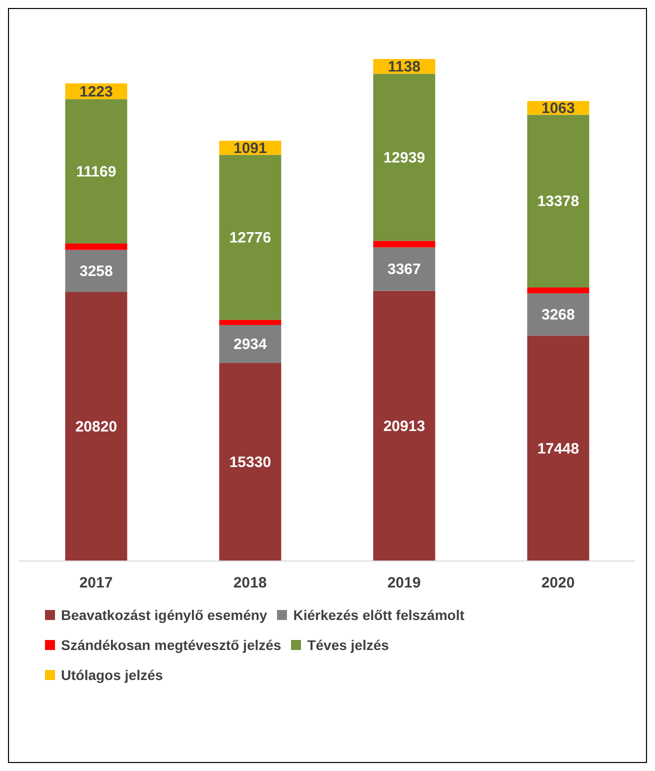 This screenshot has height=771, width=655. I want to click on data-label: 1091, so click(250, 148).